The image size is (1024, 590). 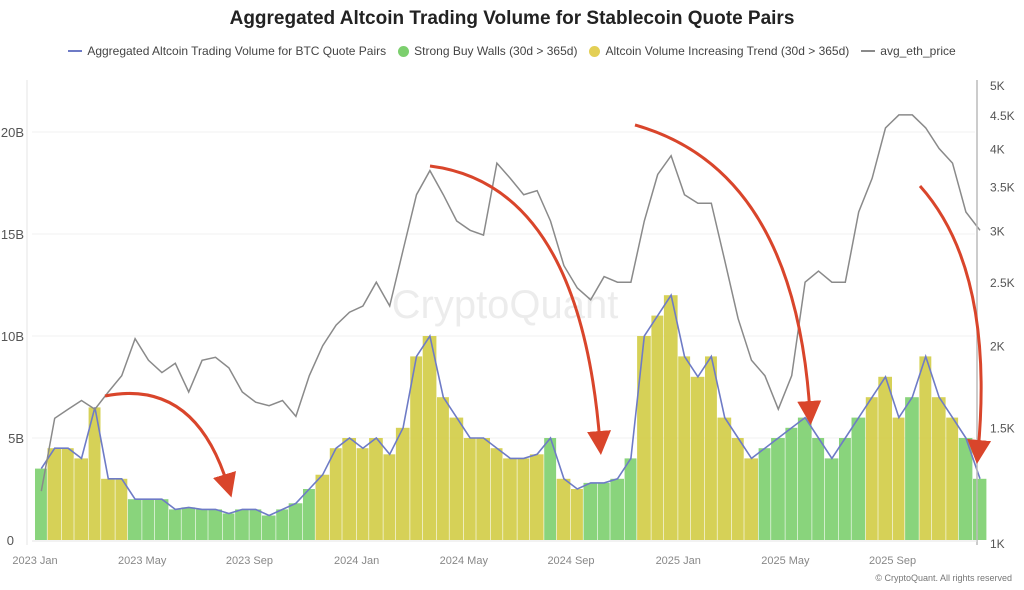 I want to click on x-tick-label: 2025 Jan, so click(x=678, y=561).